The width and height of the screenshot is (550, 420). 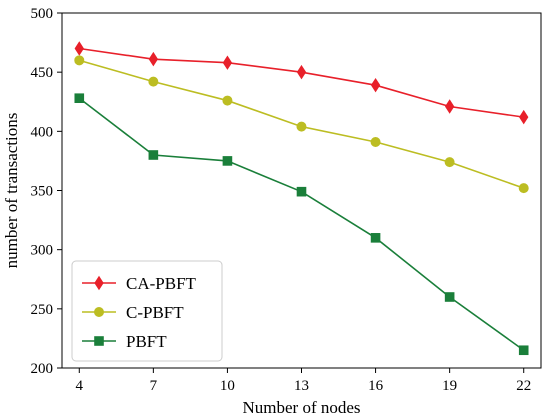 I want to click on y-tick-label: 250, so click(x=42, y=310).